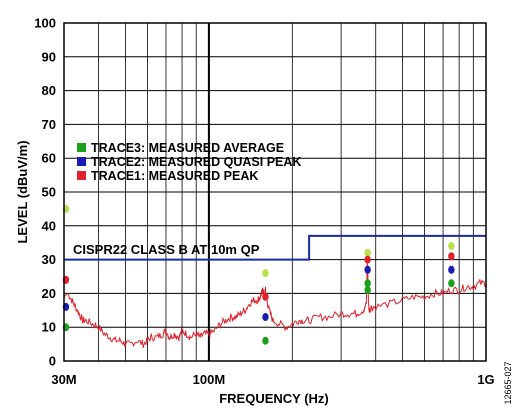 The width and height of the screenshot is (517, 413). I want to click on y-tick-label: 100, so click(45, 23).